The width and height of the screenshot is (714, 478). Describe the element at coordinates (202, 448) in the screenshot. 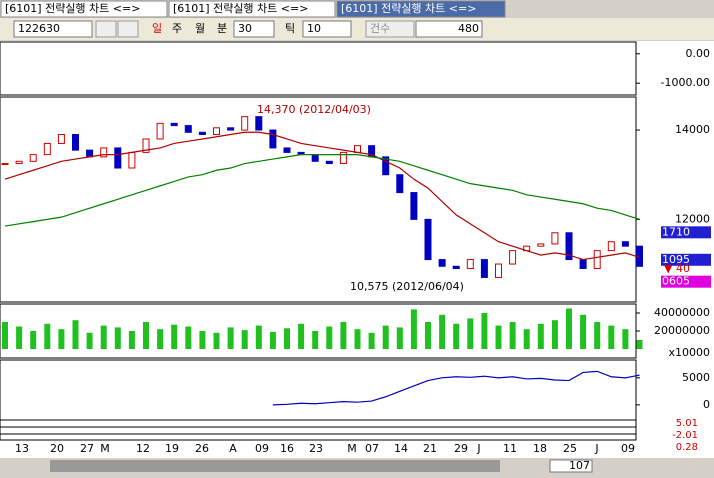

I see `x-tick-label: 26` at that location.